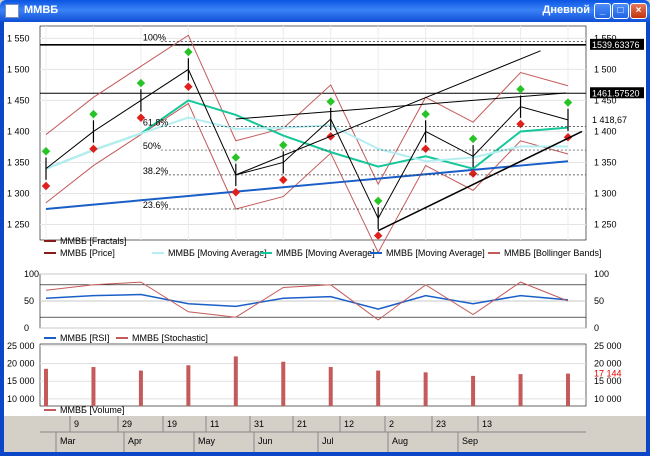 The width and height of the screenshot is (650, 456). What do you see at coordinates (92, 410) in the screenshot?
I see `legend-label: ММВБ [Volume]` at bounding box center [92, 410].